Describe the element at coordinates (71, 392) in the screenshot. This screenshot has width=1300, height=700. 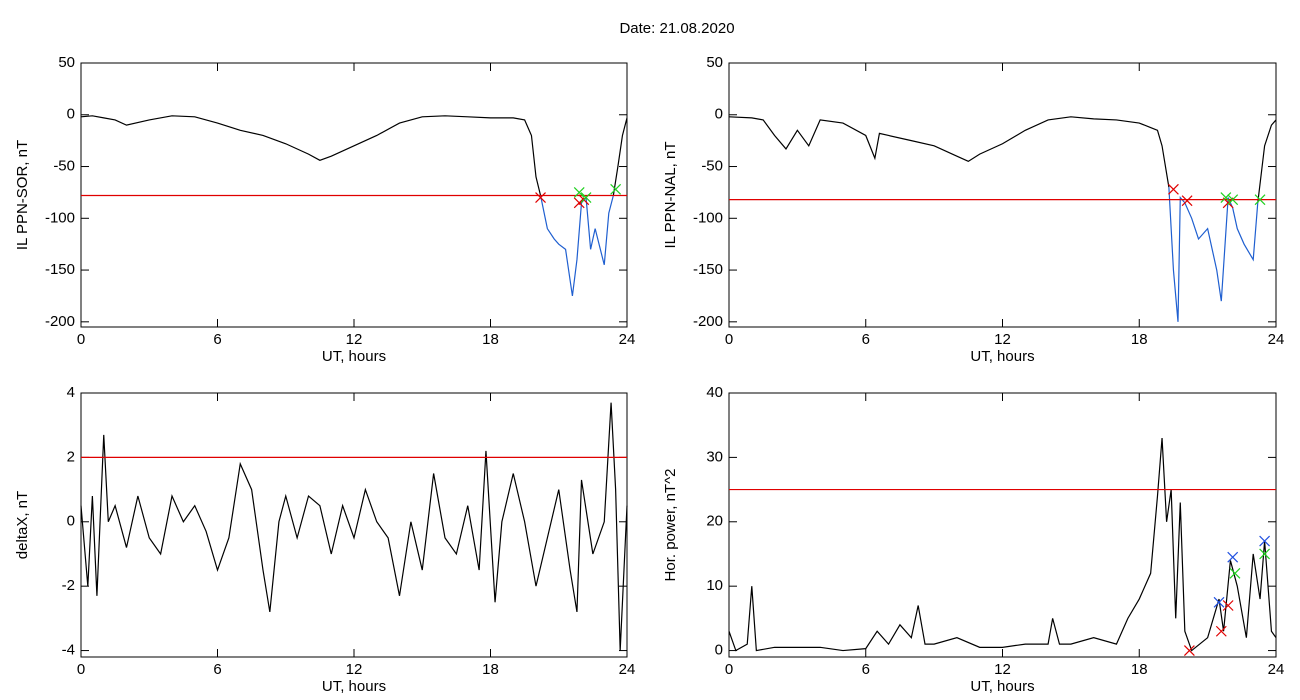
I see `y-tick-label: 4` at that location.